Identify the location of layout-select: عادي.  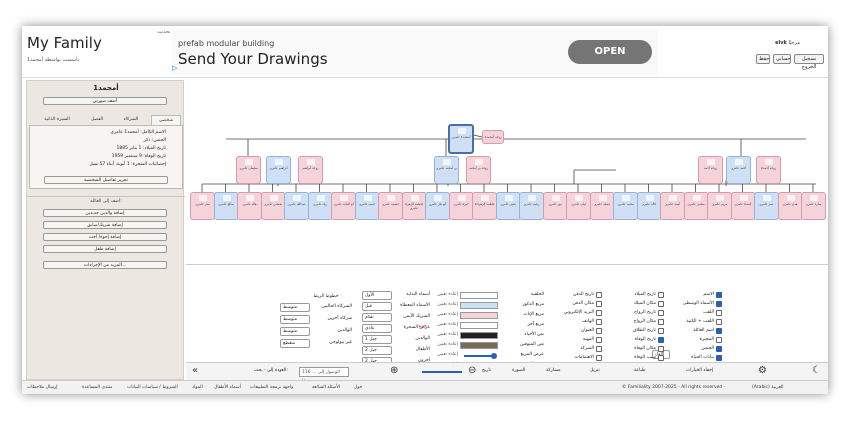
(377, 328).